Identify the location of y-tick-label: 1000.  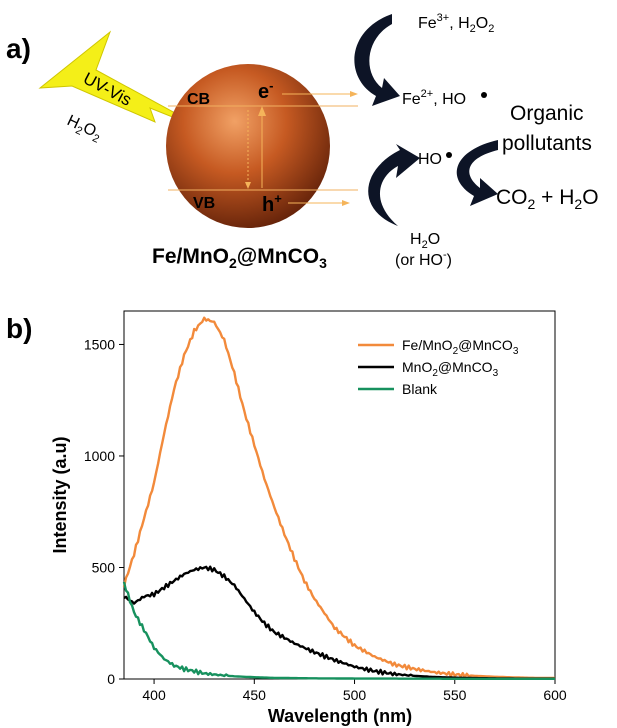
(99, 456).